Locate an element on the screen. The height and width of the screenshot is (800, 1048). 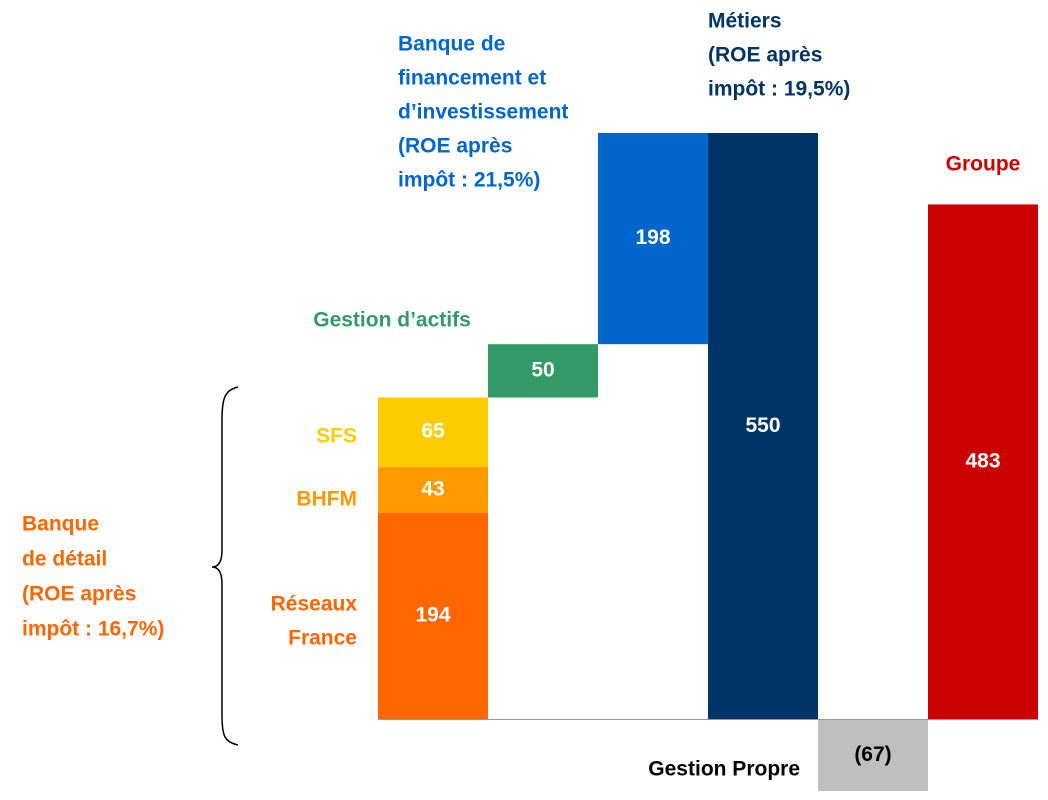
bar-name: Gestion d’actifs is located at coordinates (392, 320).